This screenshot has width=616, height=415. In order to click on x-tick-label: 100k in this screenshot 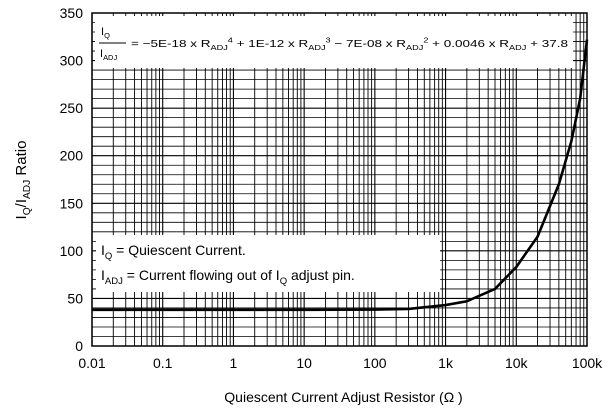, I will do `click(587, 363)`.